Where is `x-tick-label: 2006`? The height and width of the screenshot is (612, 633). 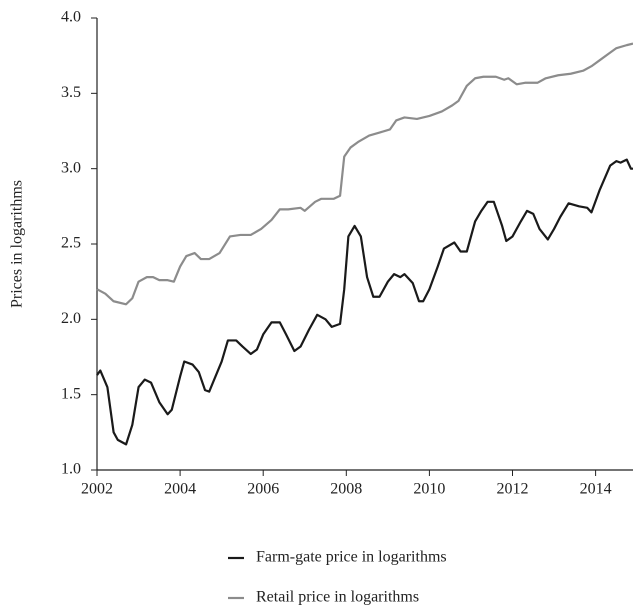 x-tick-label: 2006 is located at coordinates (263, 489).